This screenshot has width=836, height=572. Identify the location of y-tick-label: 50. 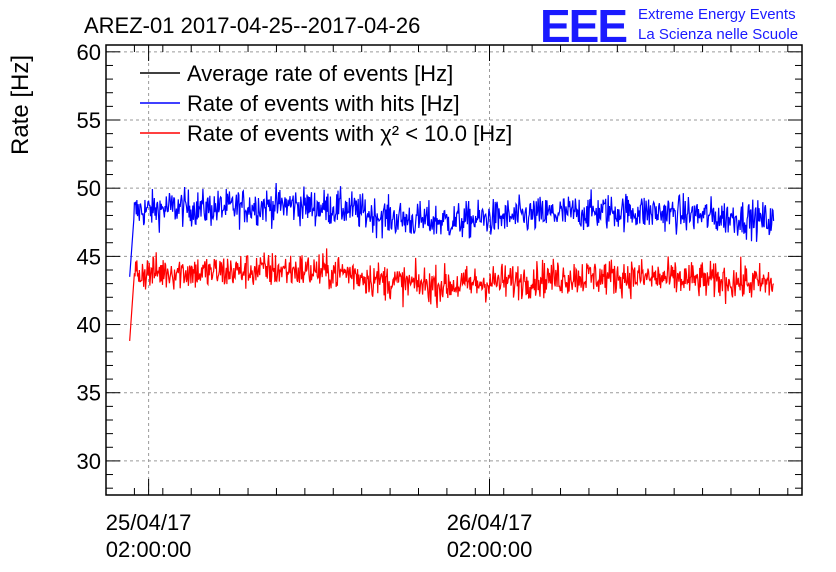
(89, 188).